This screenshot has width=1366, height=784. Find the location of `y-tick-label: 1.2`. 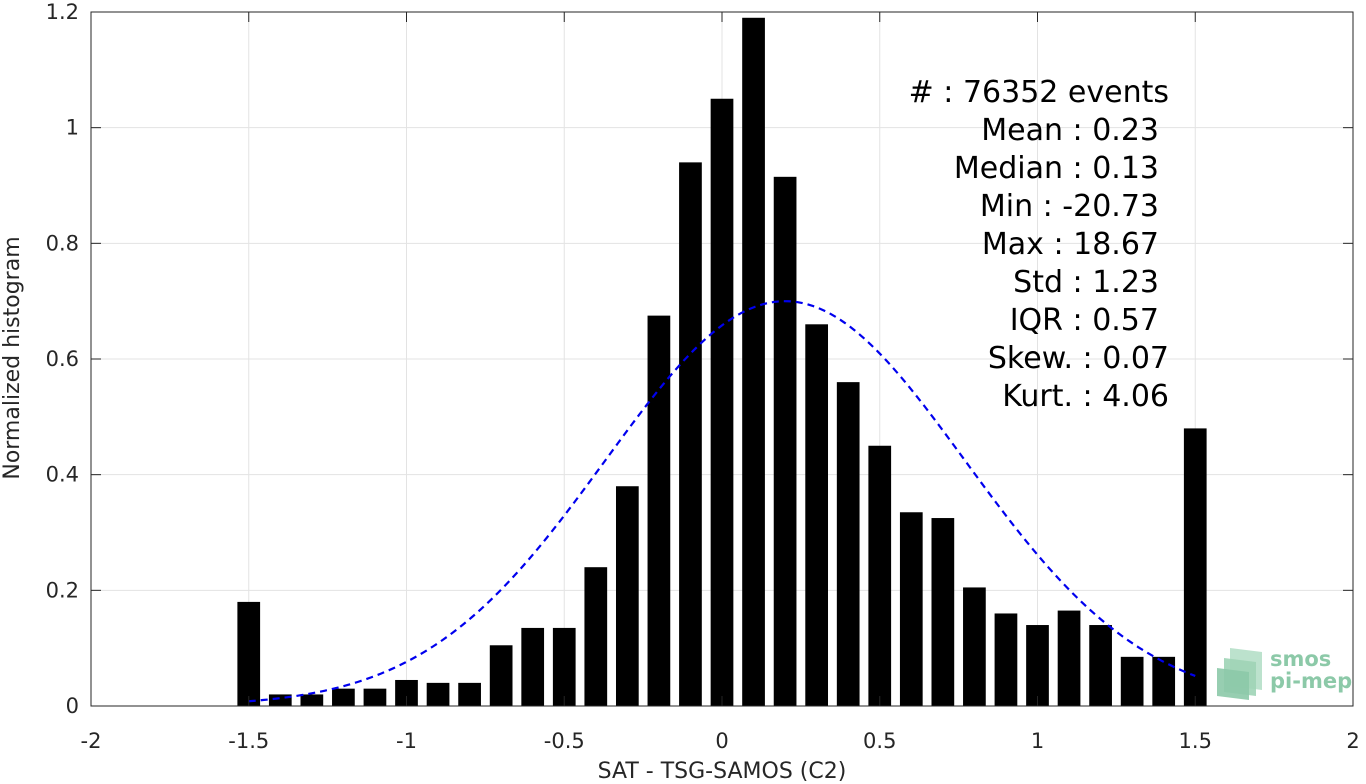

y-tick-label: 1.2 is located at coordinates (62, 12).